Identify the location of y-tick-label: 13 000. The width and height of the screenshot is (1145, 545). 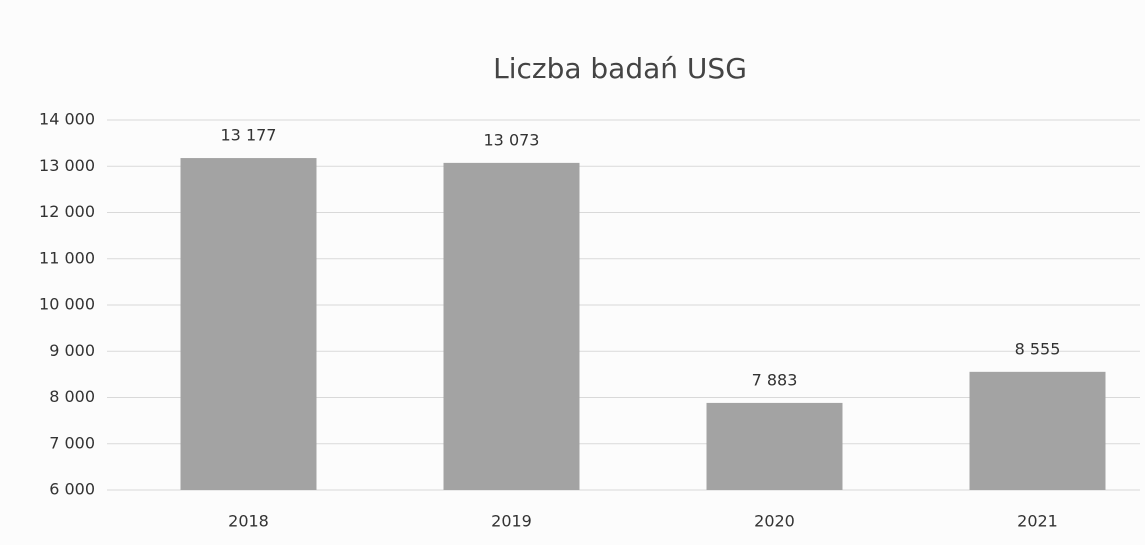
(67, 165).